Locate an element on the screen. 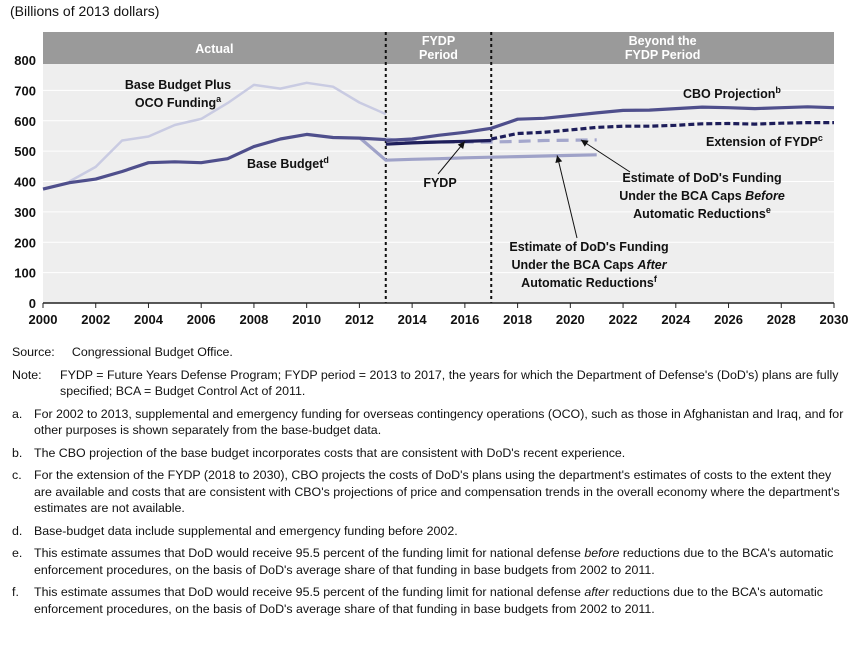  series-label-line: Base Budgetd is located at coordinates (288, 163).